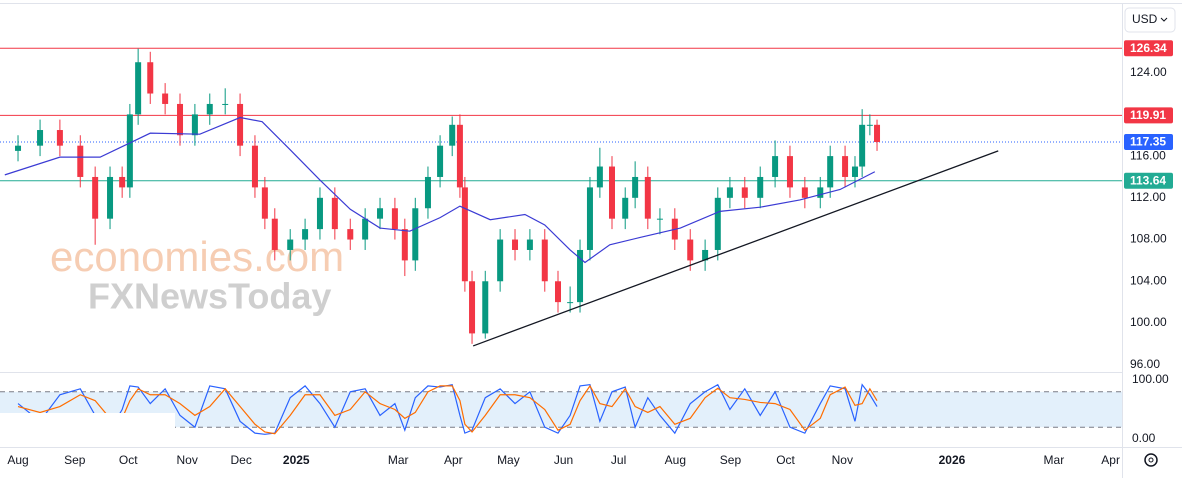  What do you see at coordinates (197, 256) in the screenshot?
I see `watermark-text: economies.com` at bounding box center [197, 256].